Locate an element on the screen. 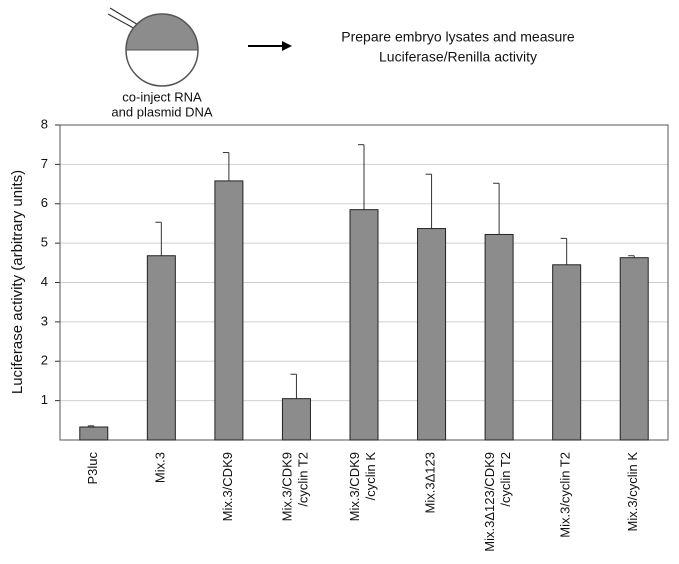 This screenshot has height=564, width=679. y-tick-label: 3 is located at coordinates (44, 320).